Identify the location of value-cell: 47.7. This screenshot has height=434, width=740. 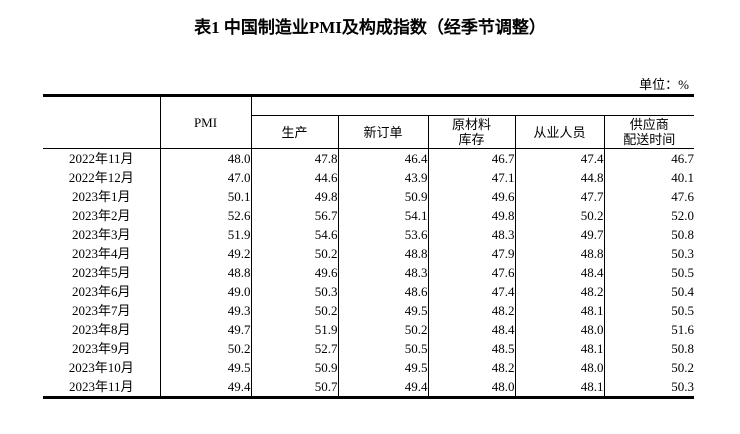
(559, 196).